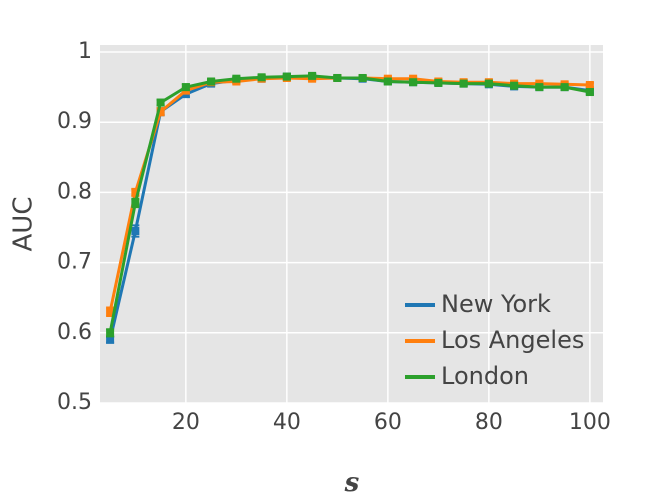 The width and height of the screenshot is (650, 500). I want to click on y-tick-label: 0.7, so click(74, 262).